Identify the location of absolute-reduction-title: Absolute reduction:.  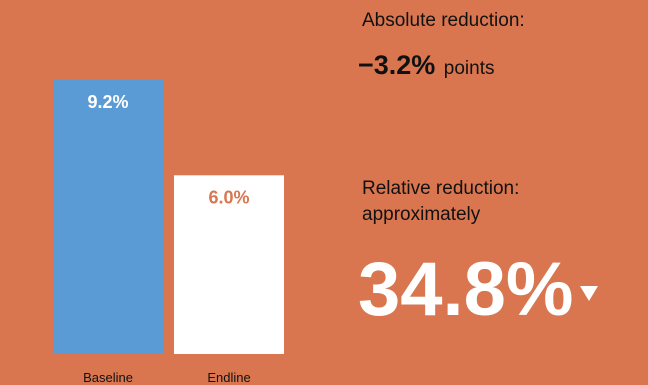
(443, 20).